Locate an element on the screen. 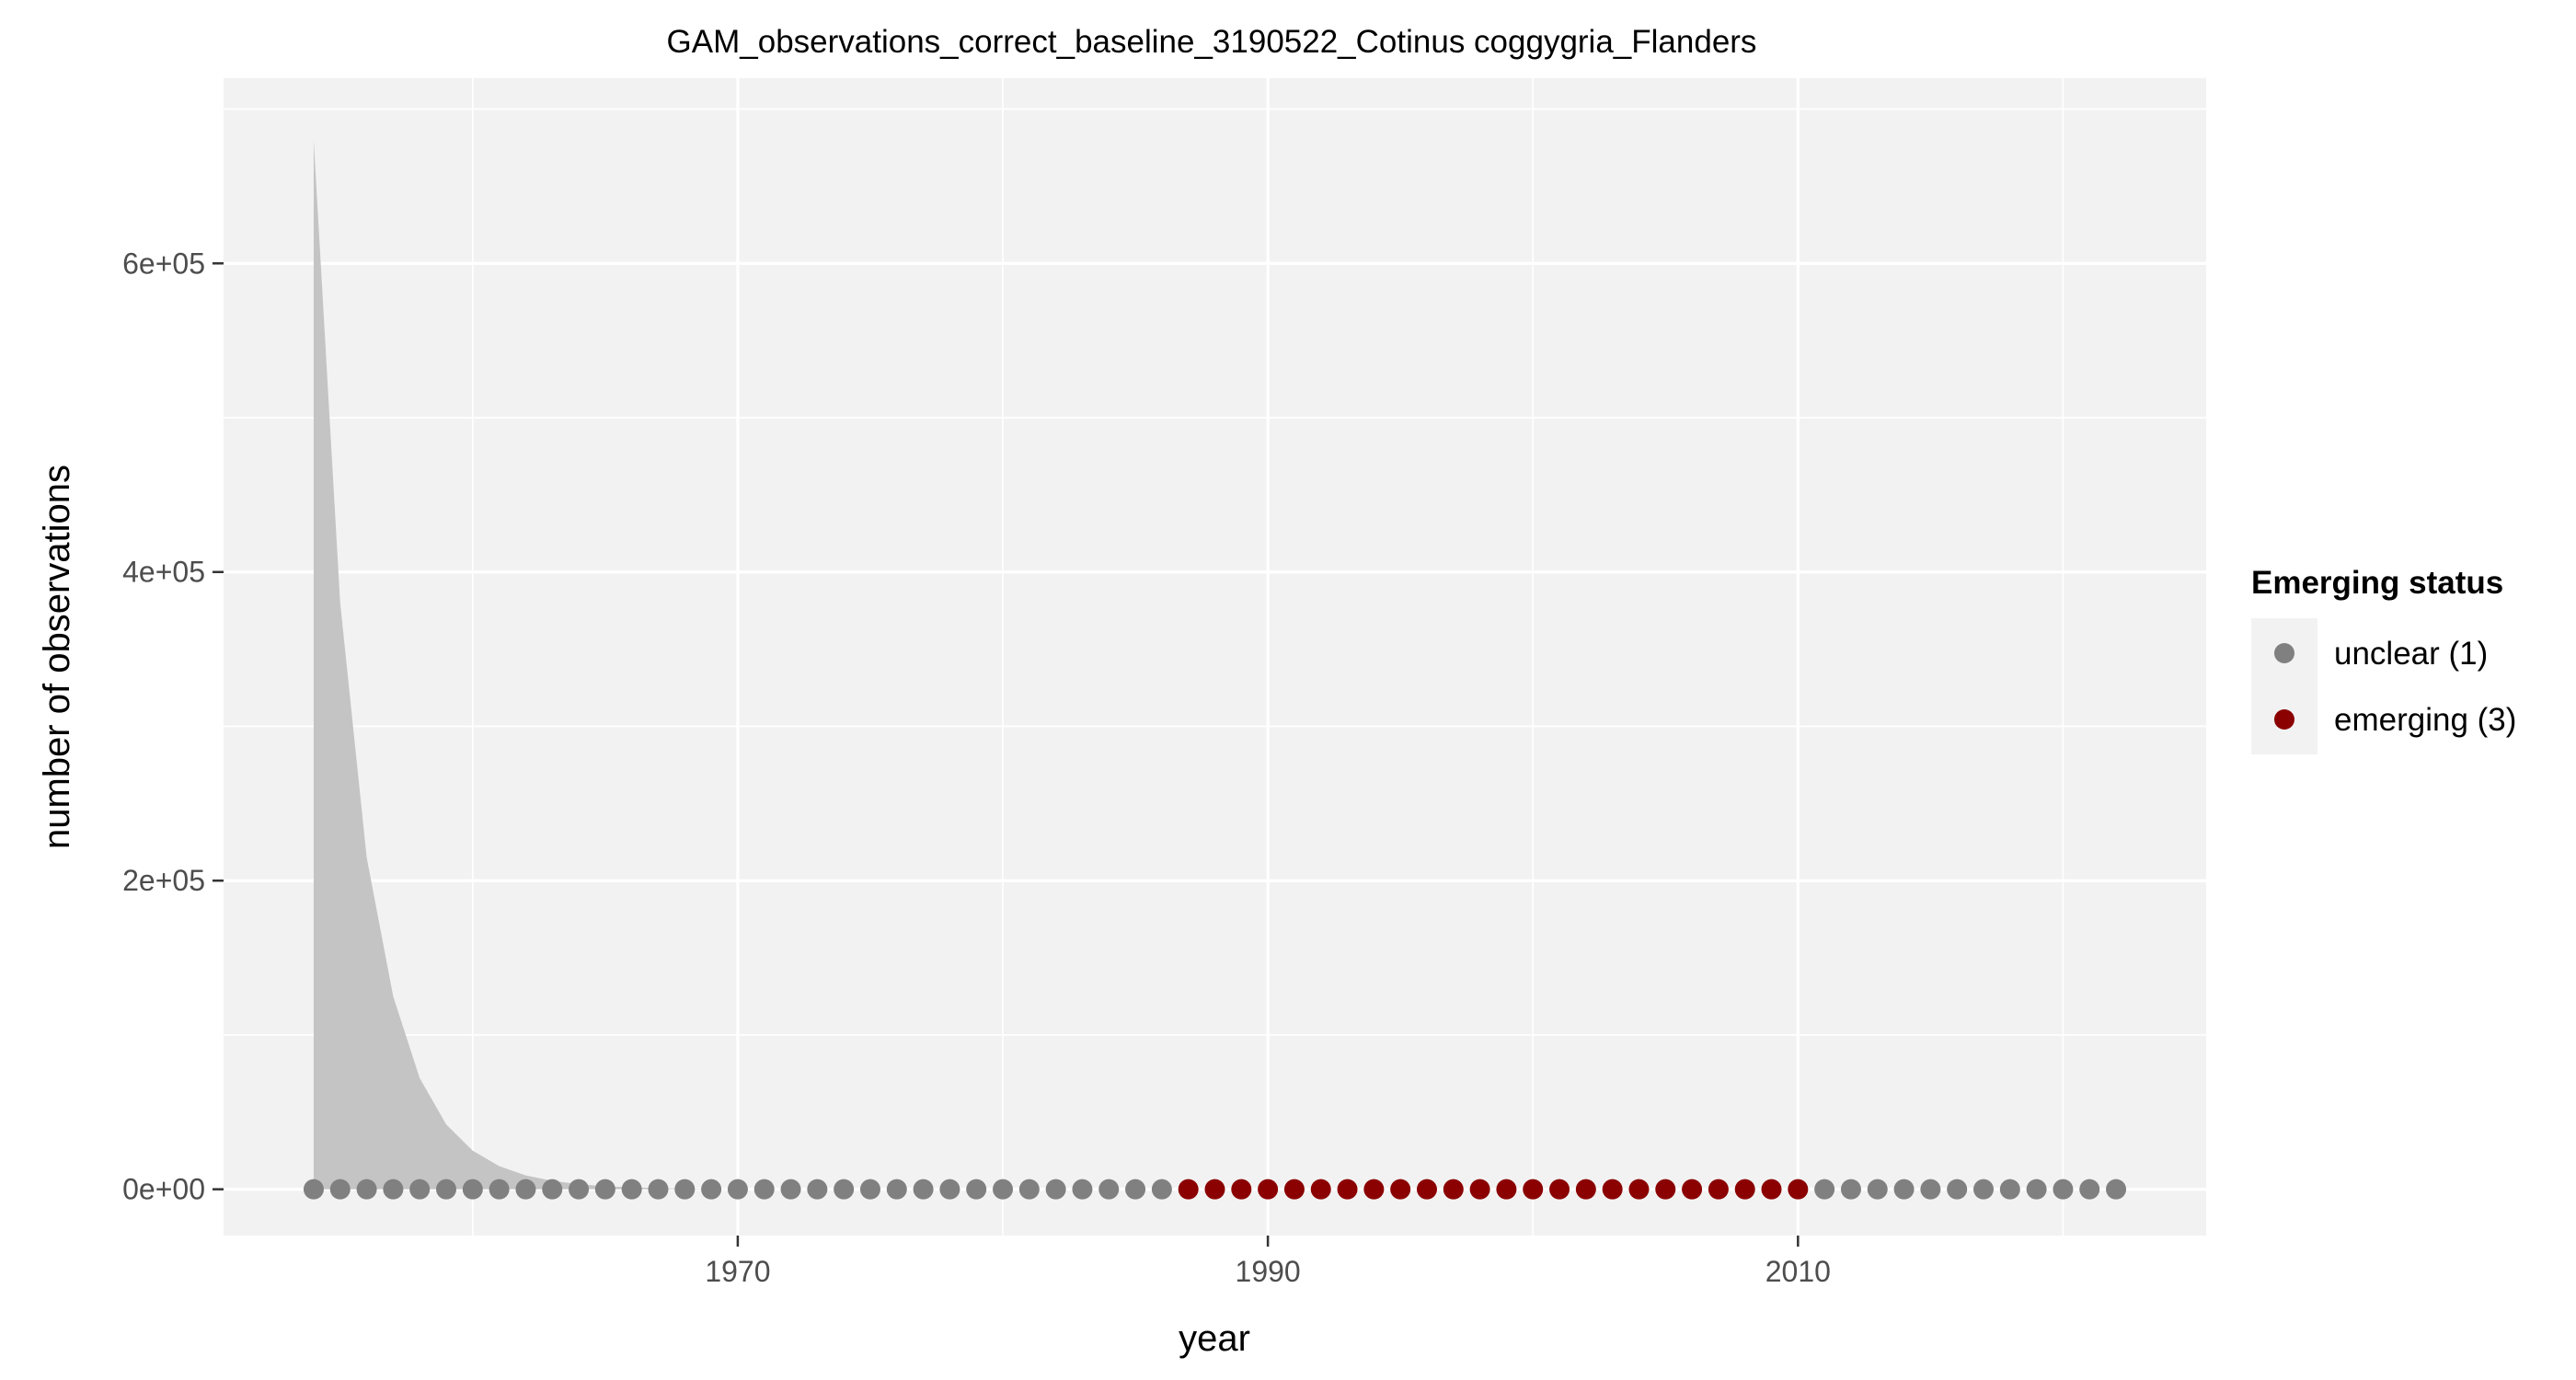 The image size is (2576, 1380). y-axis: 0e+00 2e+05 4e+05 6e+05 is located at coordinates (173, 726).